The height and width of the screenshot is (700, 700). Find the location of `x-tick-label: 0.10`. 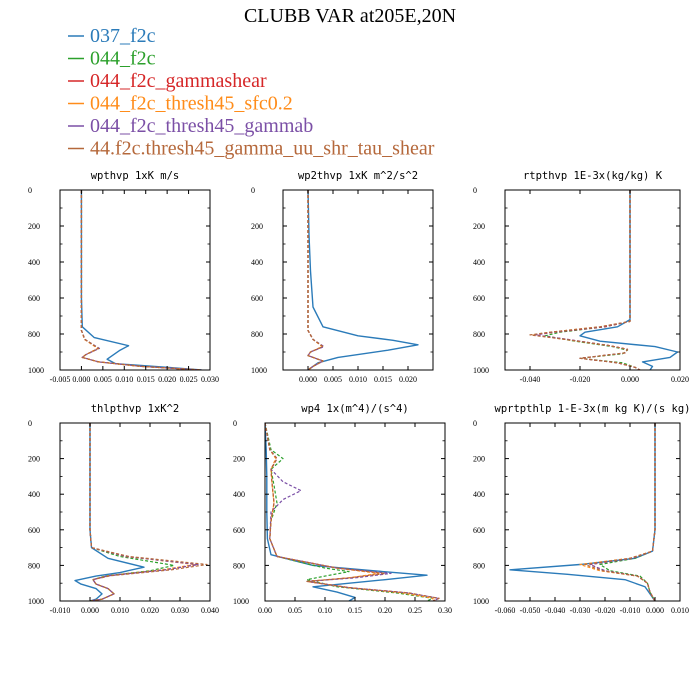

x-tick-label: 0.10 is located at coordinates (325, 610).